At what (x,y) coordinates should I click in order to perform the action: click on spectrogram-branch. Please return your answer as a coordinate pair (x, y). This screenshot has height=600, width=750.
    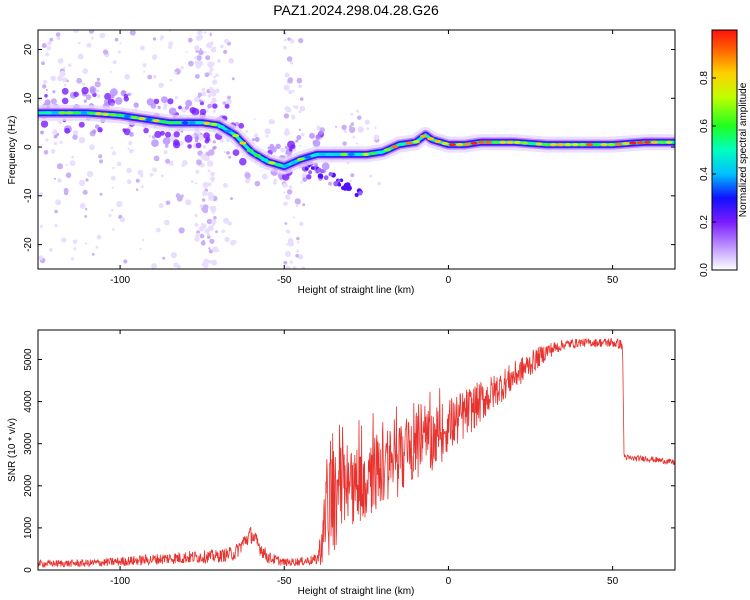
    Looking at the image, I should click on (330, 180).